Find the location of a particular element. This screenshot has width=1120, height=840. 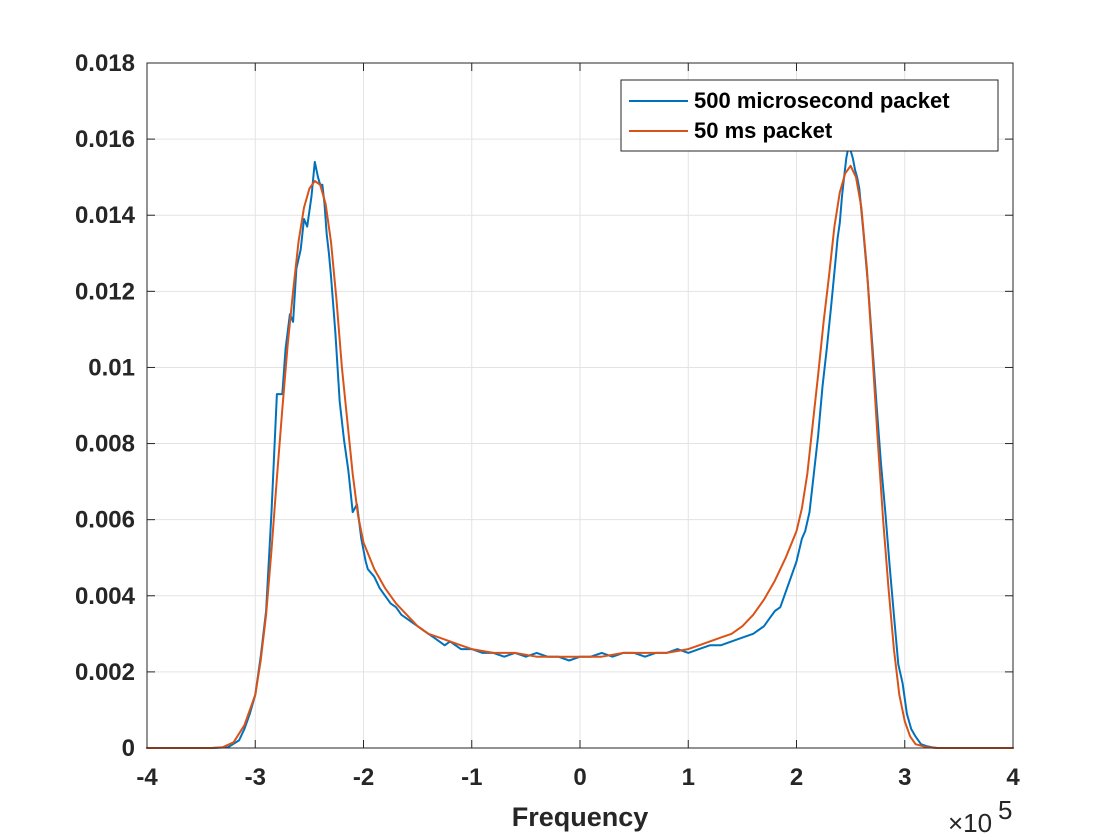

y-tick-label: 0.014 is located at coordinates (105, 215).